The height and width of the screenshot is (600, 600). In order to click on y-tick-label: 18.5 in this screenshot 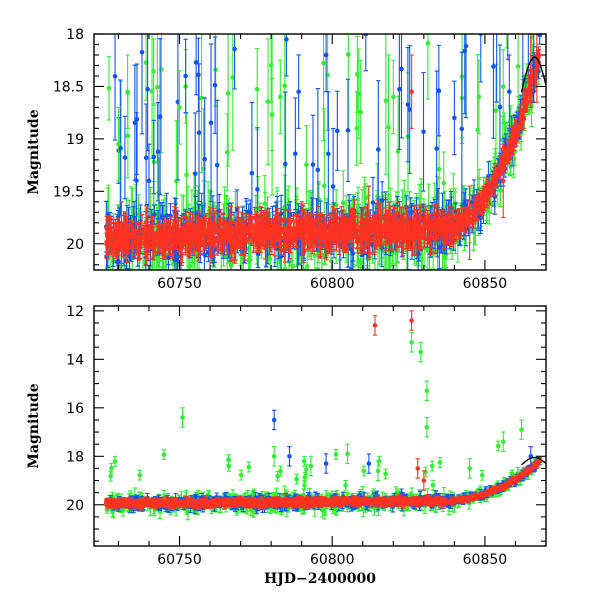, I will do `click(68, 87)`.